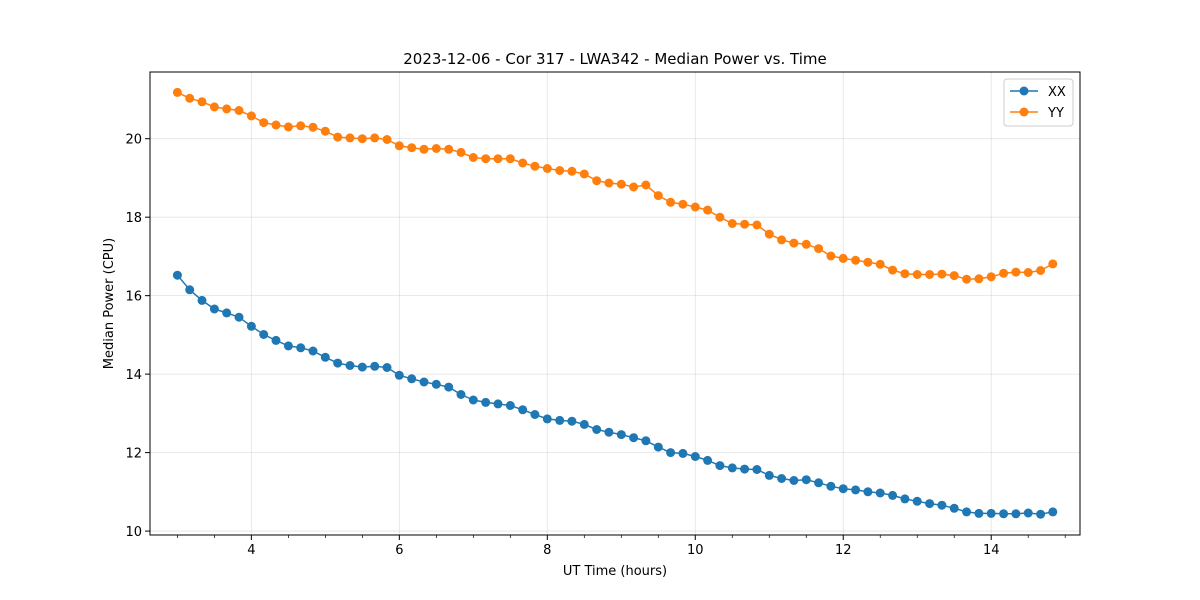 This screenshot has height=600, width=1200. Describe the element at coordinates (1024, 91) in the screenshot. I see `legend-marker-xx` at that location.